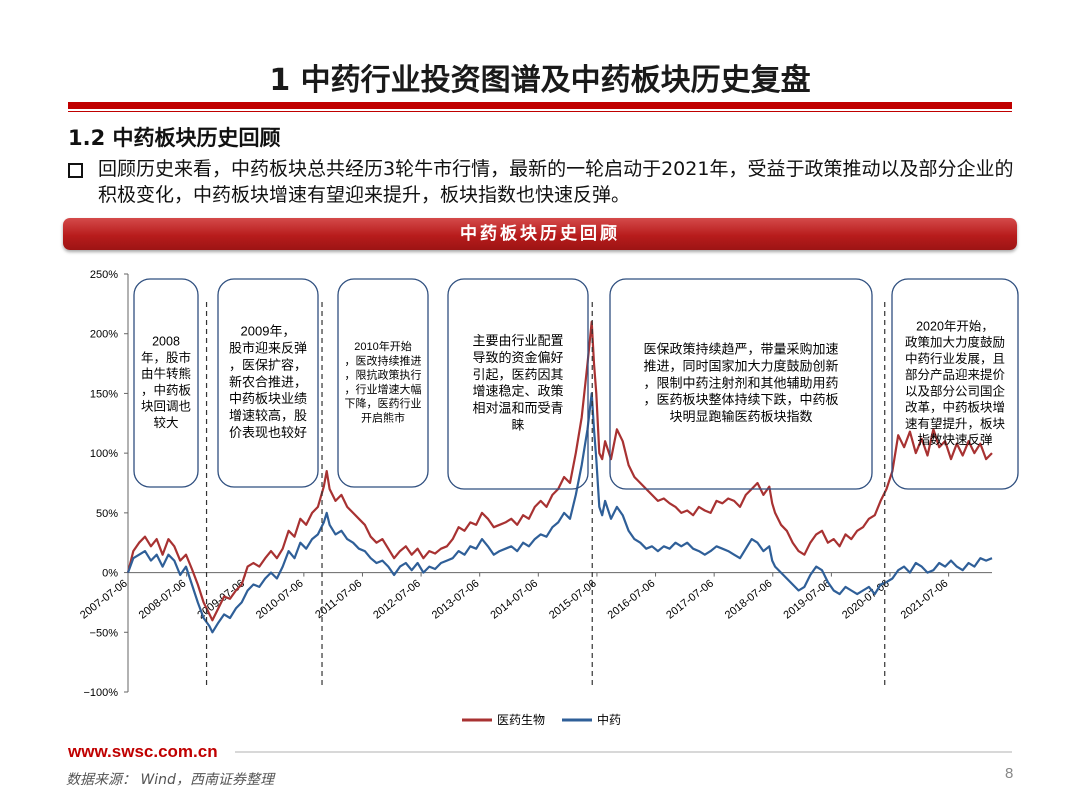 This screenshot has width=1080, height=810. Describe the element at coordinates (104, 633) in the screenshot. I see `y-tick-label: −50%` at that location.